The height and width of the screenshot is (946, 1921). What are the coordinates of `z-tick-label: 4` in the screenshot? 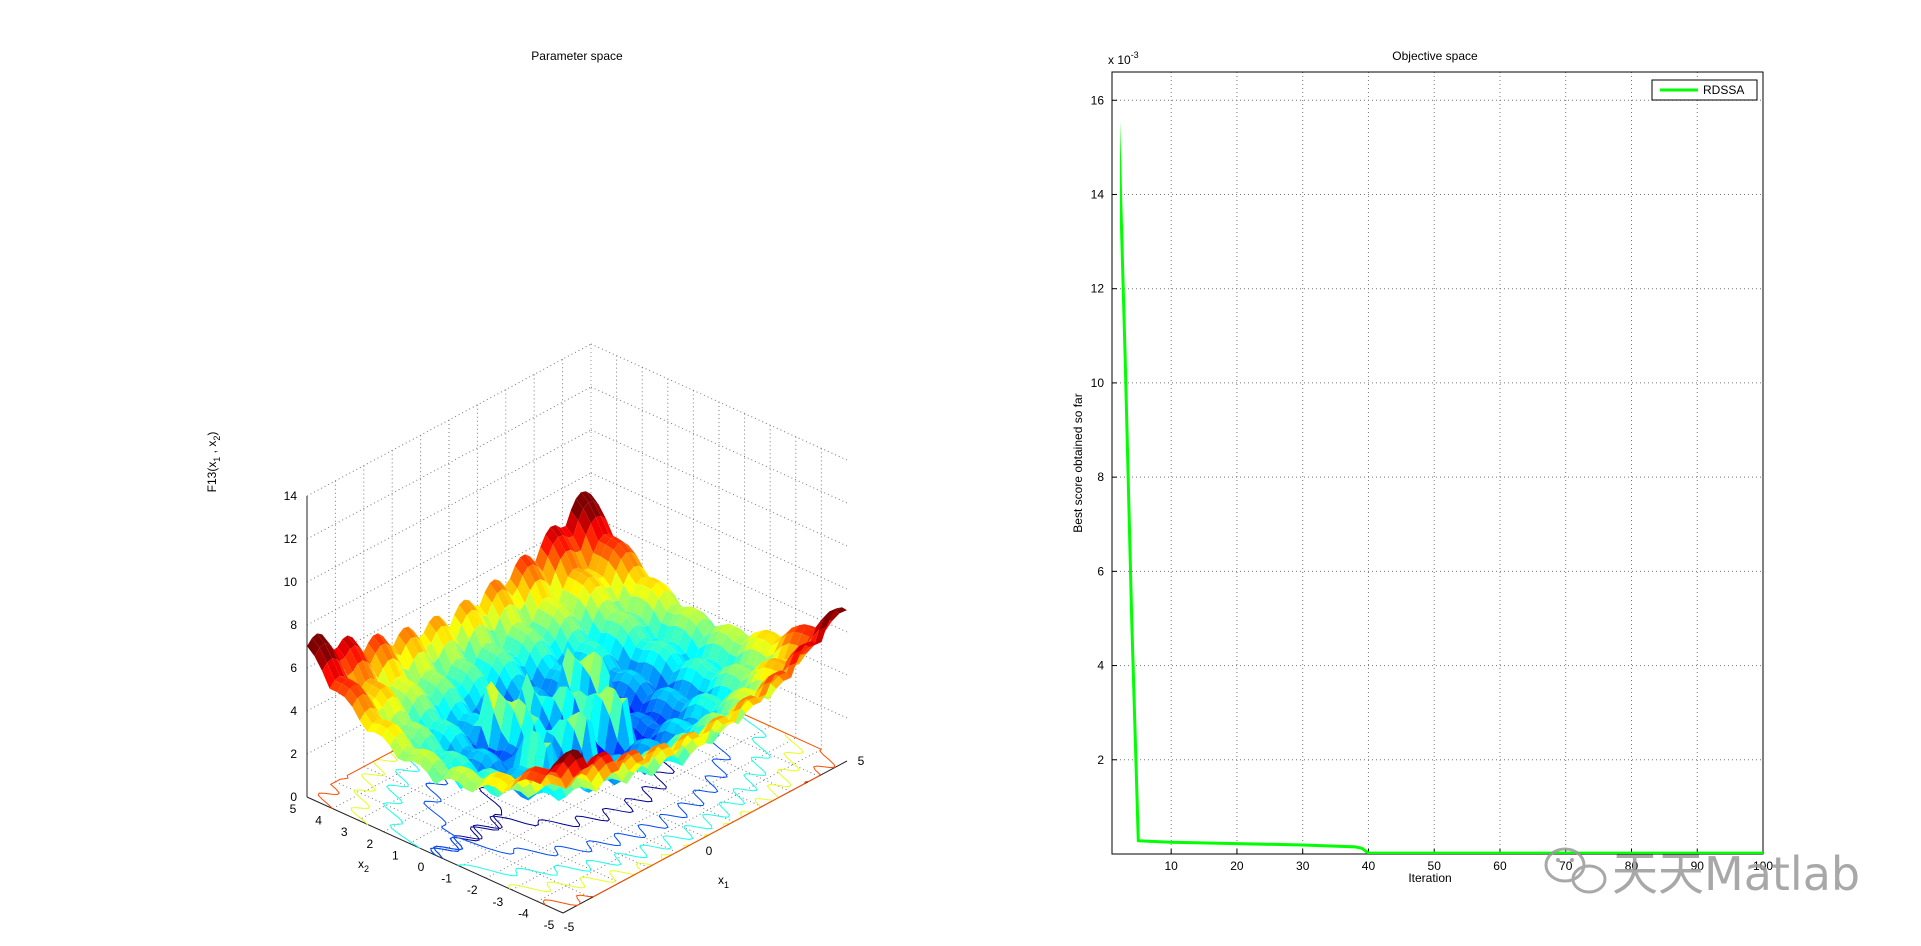 It's located at (293, 711).